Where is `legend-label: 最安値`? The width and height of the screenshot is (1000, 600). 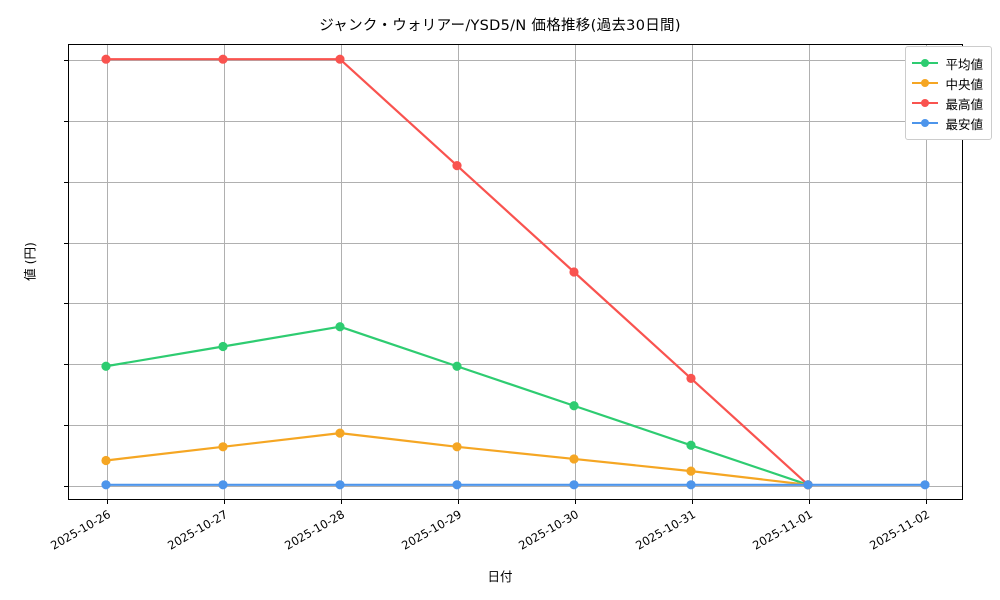 legend-label: 最安値 is located at coordinates (964, 124).